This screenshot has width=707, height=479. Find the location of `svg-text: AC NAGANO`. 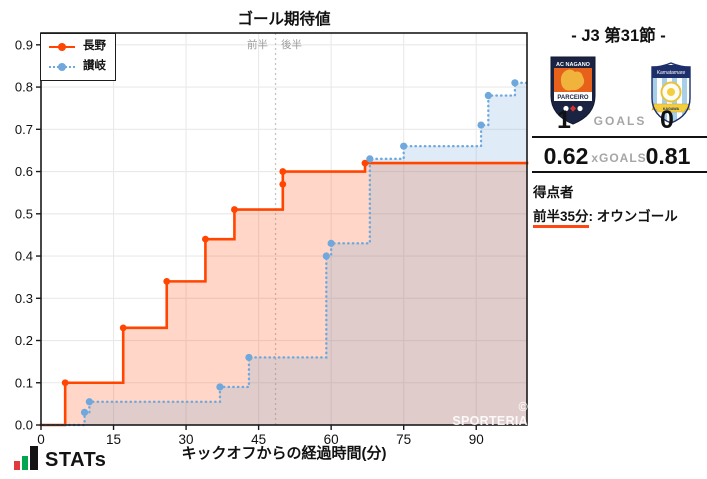

svg-text: AC NAGANO is located at coordinates (573, 65).